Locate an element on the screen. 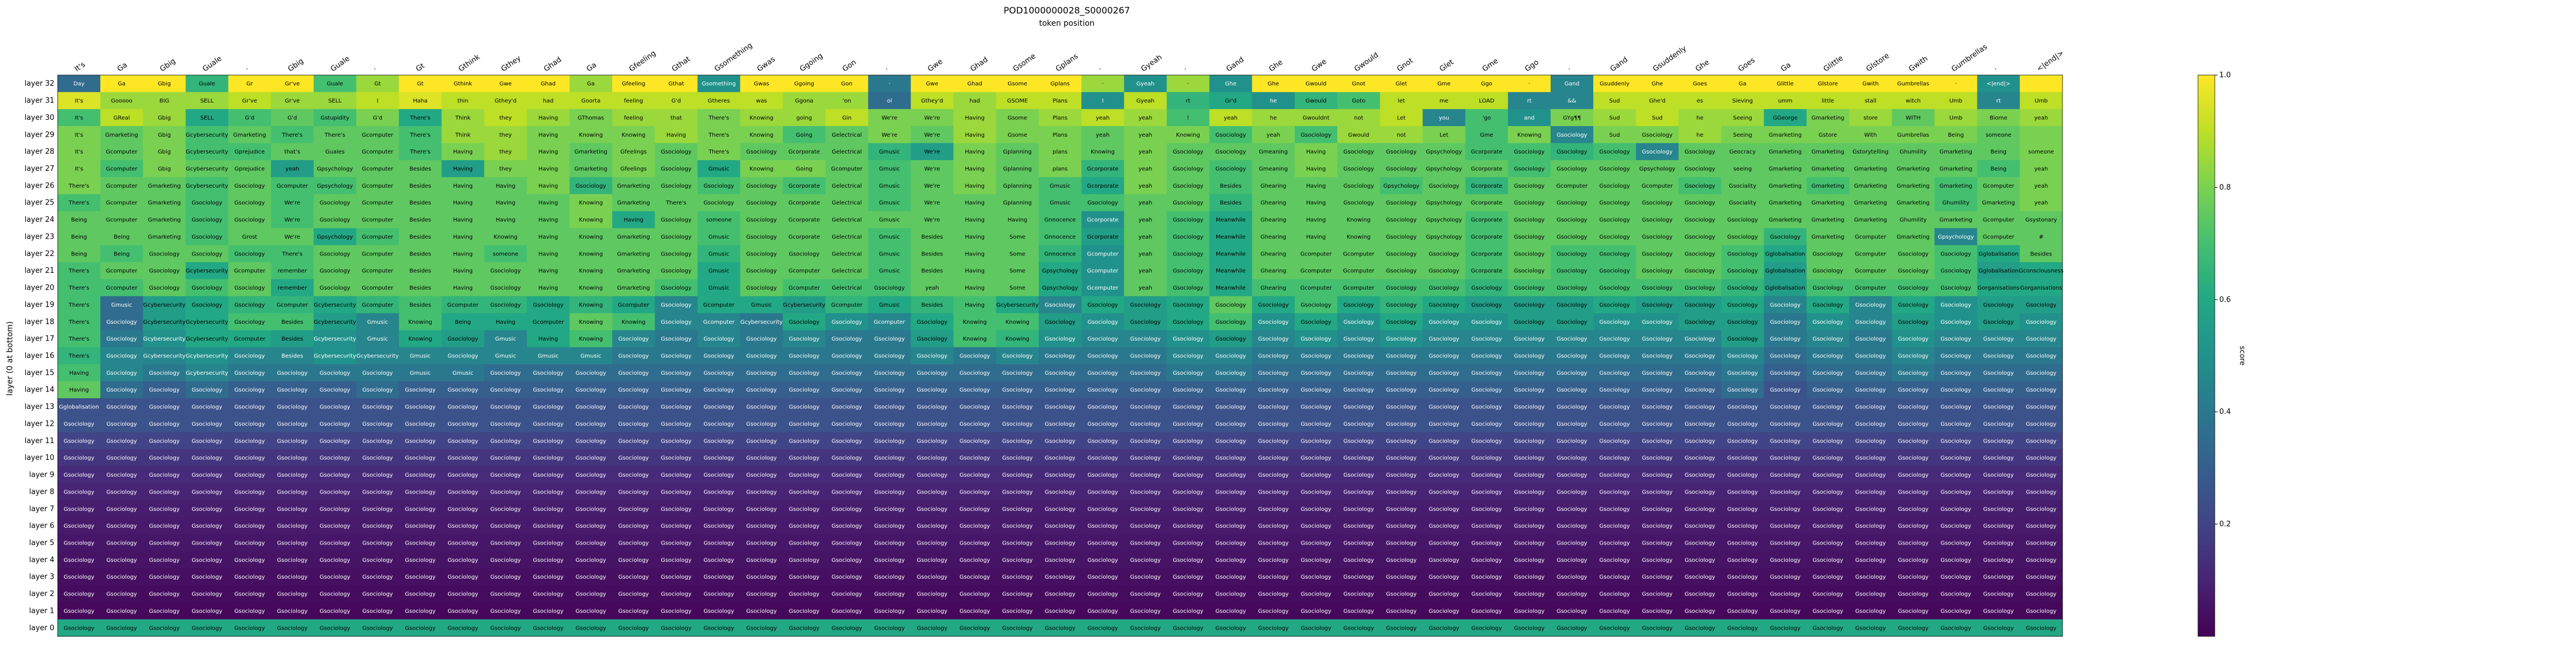  cell-label: yeah is located at coordinates (932, 288).